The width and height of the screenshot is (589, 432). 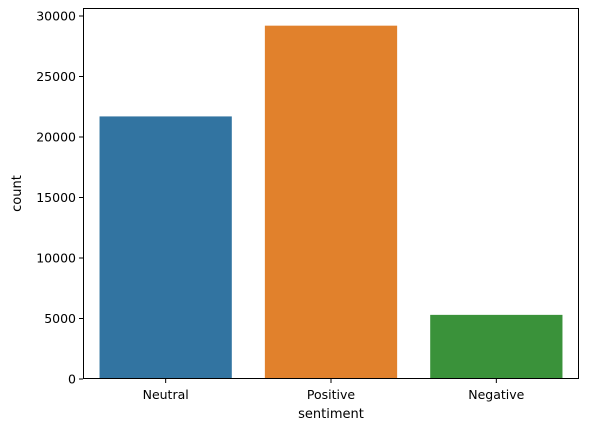 What do you see at coordinates (56, 136) in the screenshot?
I see `y-tick-label: 20000` at bounding box center [56, 136].